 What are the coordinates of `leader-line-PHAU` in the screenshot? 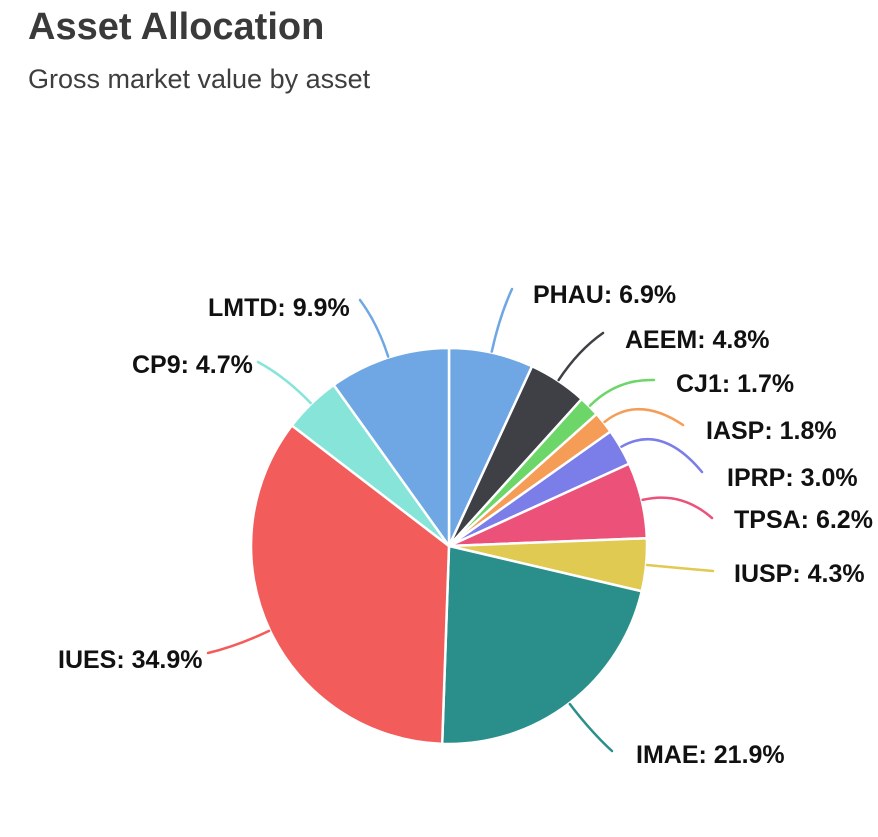 It's located at (502, 320).